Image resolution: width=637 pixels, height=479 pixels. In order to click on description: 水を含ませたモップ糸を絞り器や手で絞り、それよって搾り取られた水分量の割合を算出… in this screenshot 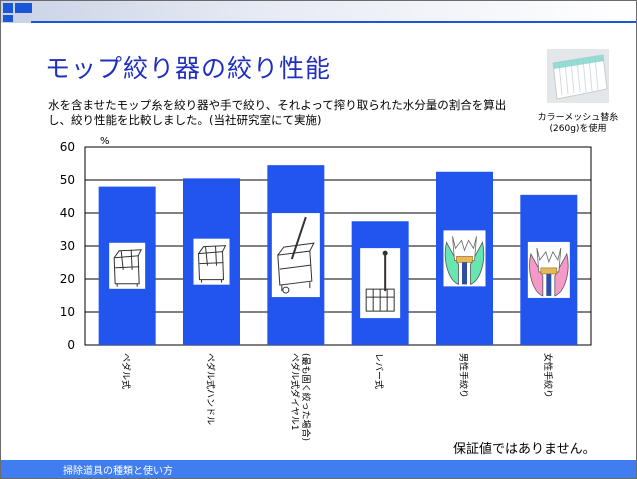, I will do `click(283, 113)`.